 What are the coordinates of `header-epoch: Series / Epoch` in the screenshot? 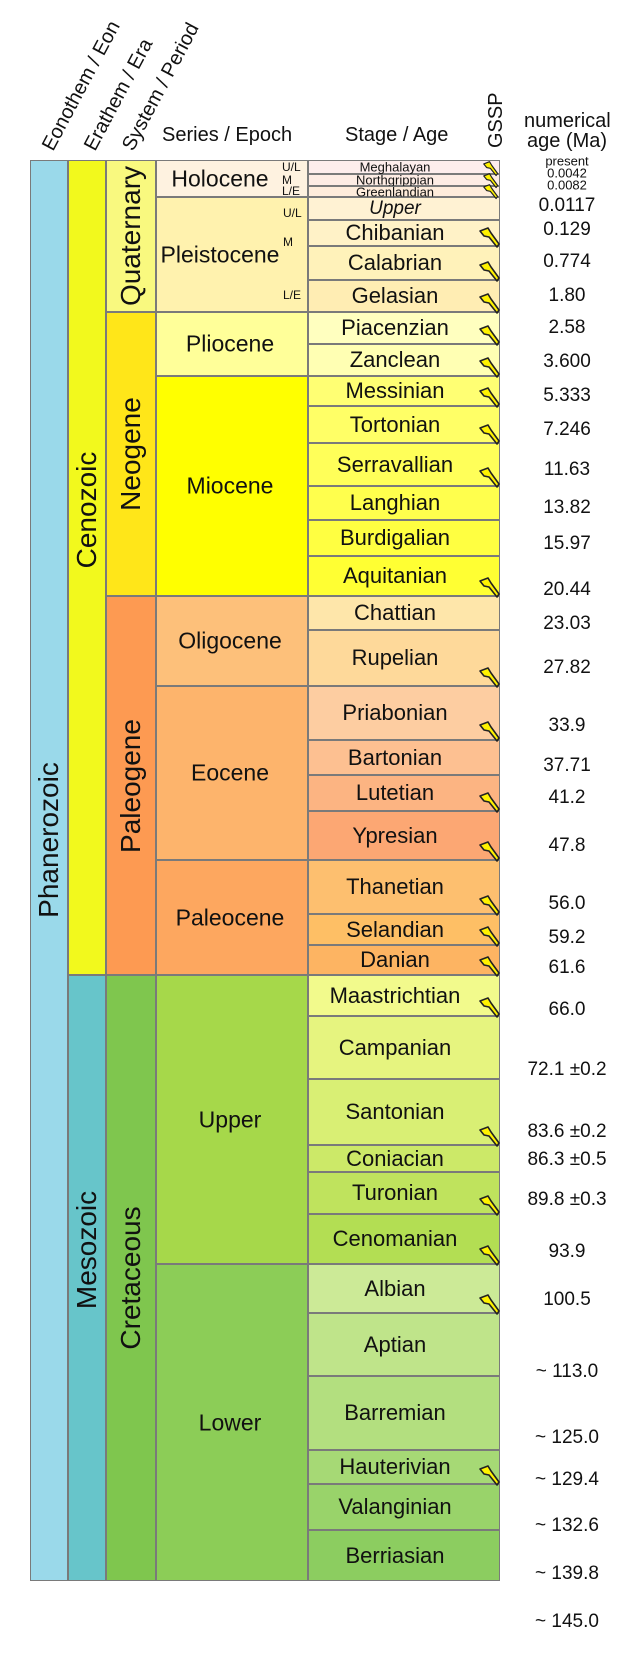 It's located at (227, 135).